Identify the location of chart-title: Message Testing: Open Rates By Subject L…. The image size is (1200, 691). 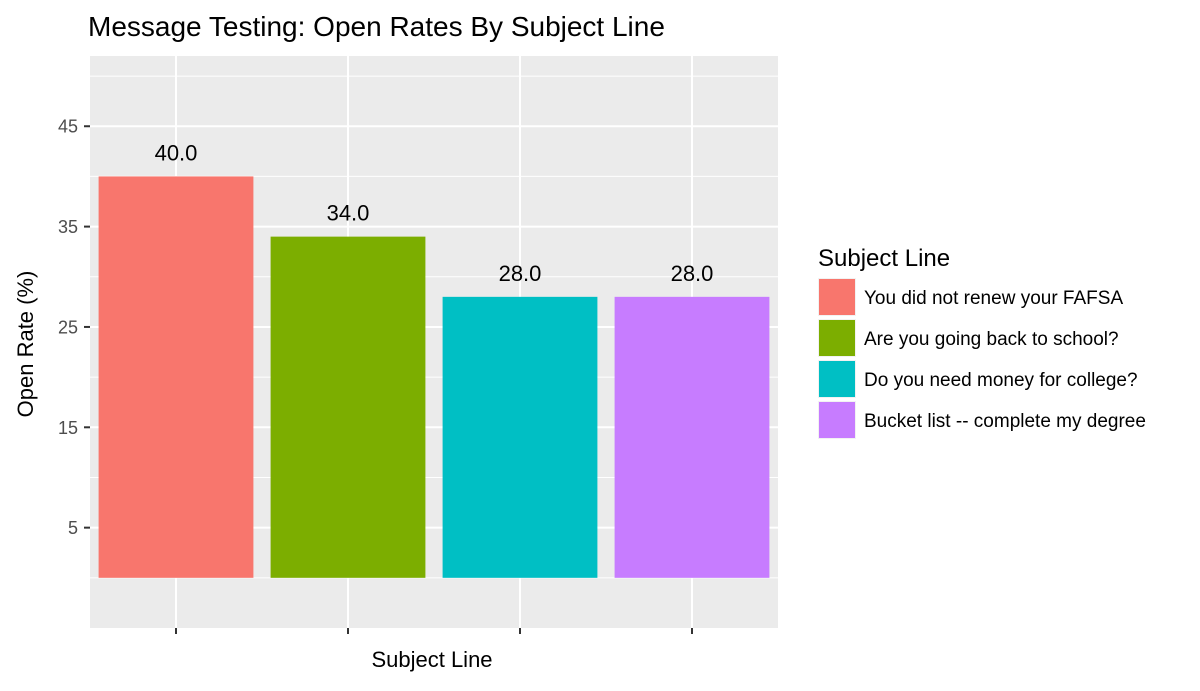
(376, 26).